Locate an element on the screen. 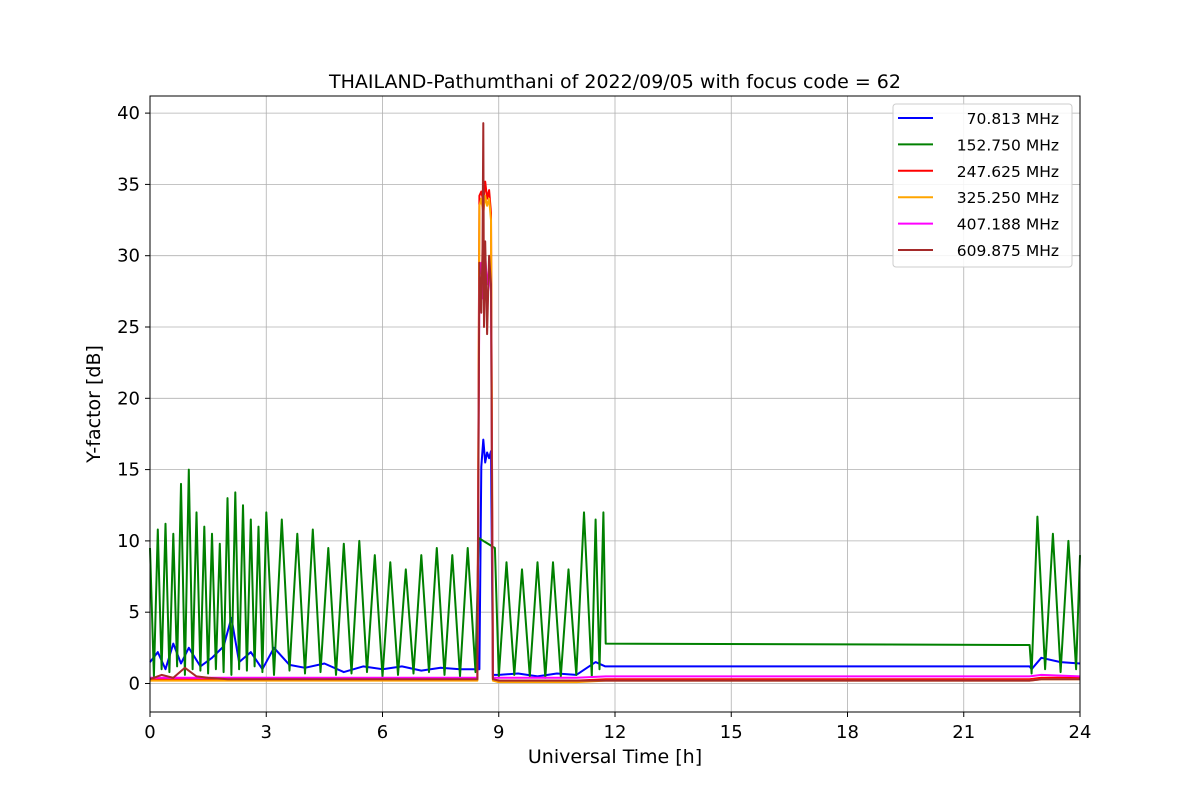  x-tick-label: 9 is located at coordinates (498, 732).